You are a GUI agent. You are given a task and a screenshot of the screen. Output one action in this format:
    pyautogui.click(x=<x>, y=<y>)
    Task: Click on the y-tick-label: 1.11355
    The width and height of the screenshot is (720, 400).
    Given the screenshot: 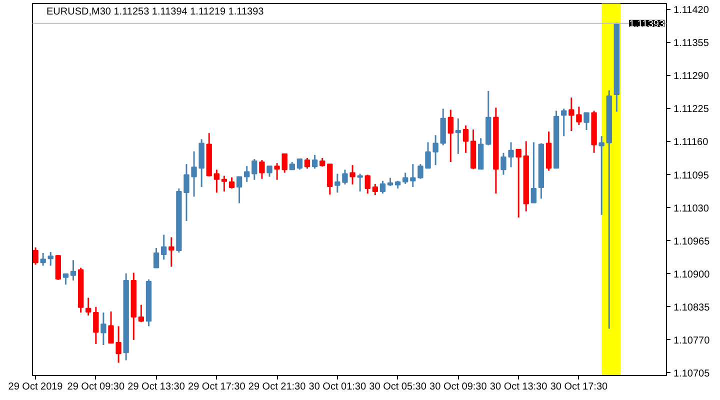 What is the action you would take?
    pyautogui.click(x=692, y=44)
    